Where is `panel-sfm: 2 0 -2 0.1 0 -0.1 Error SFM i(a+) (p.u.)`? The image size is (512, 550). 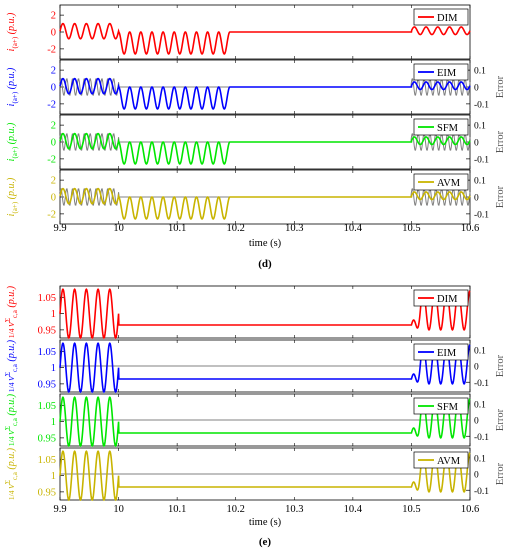 panel-sfm: 2 0 -2 0.1 0 -0.1 Error SFM i(a+) (p.u.) is located at coordinates (256, 142).